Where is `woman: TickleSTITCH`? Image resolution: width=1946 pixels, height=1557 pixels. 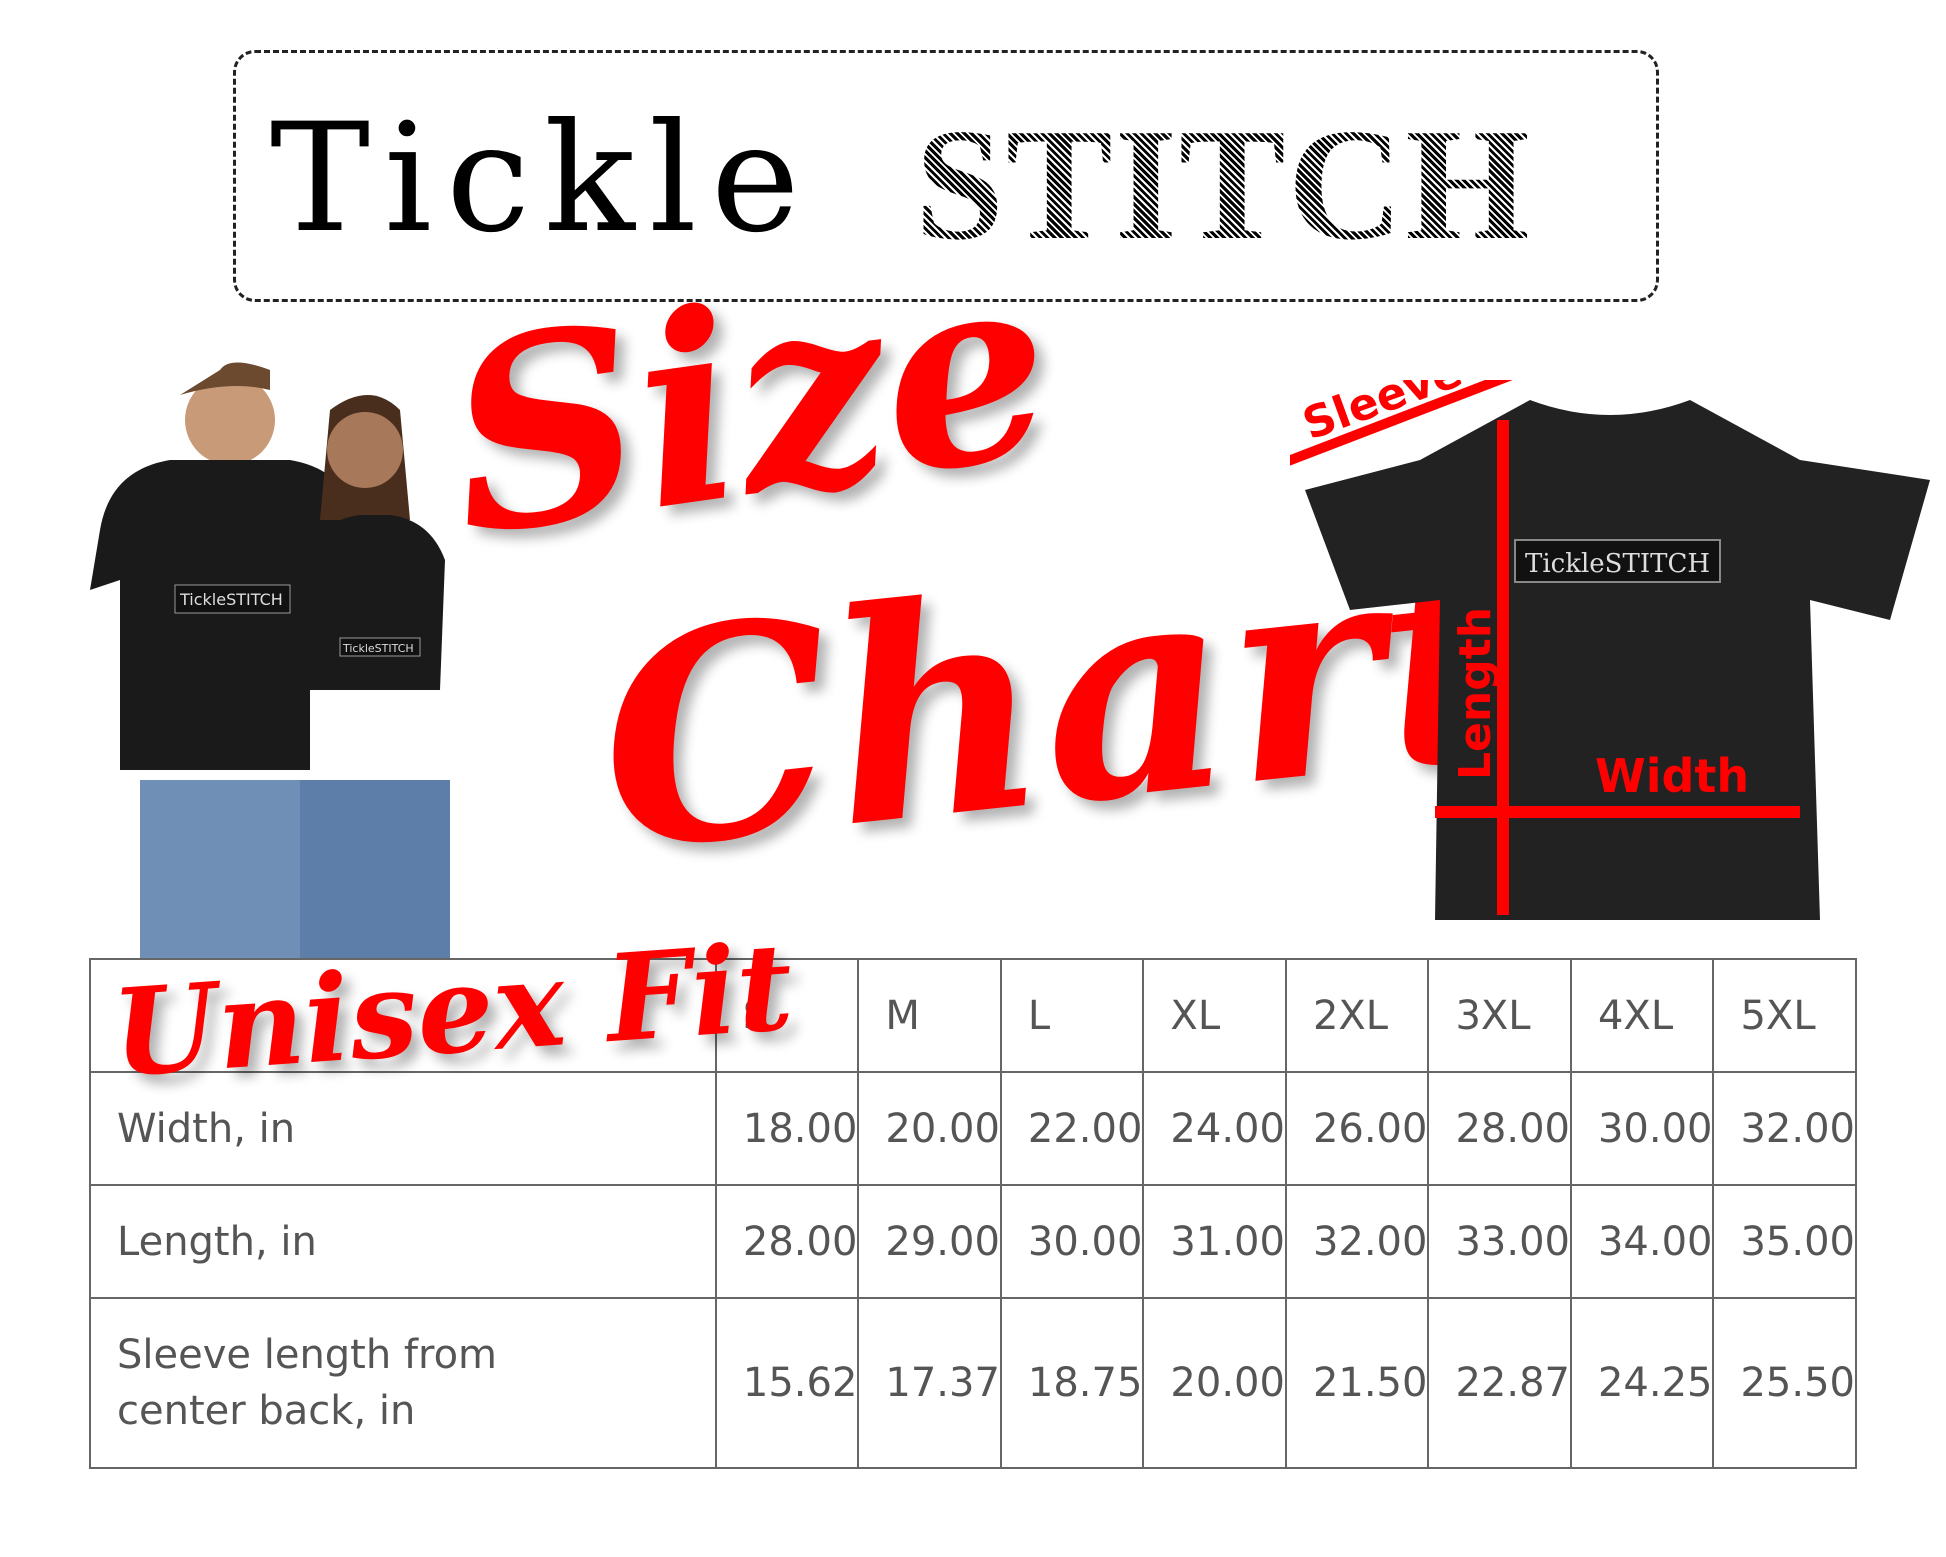 woman: TickleSTITCH is located at coordinates (370, 677).